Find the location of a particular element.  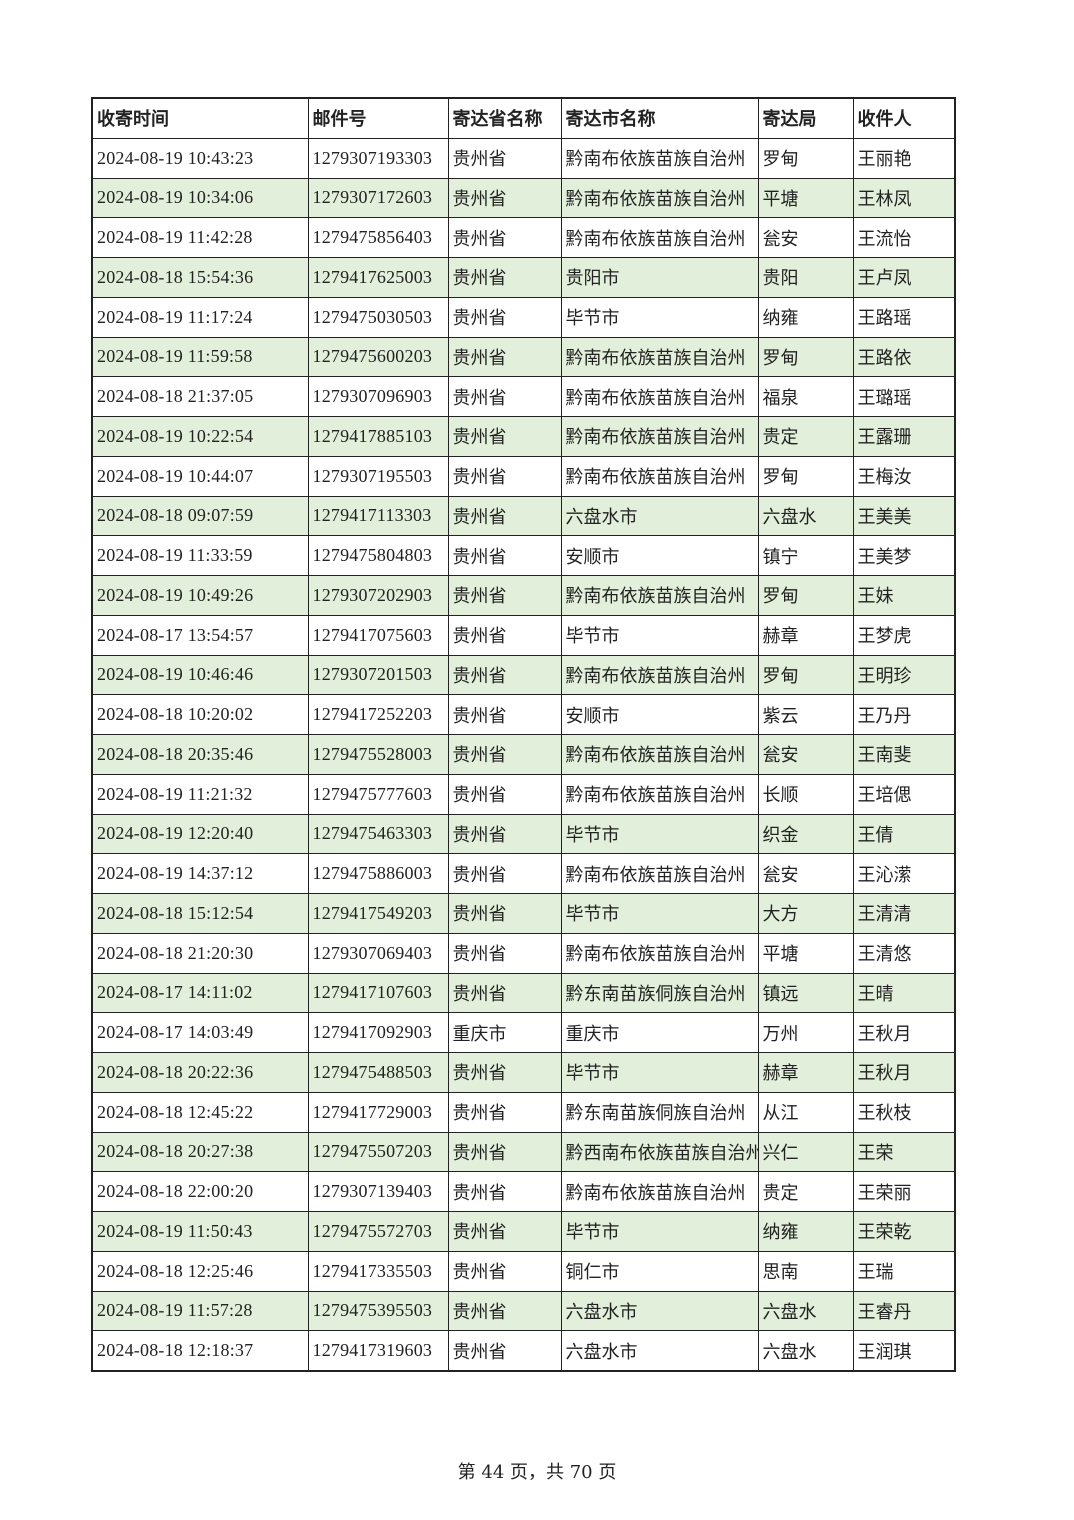

cell-recipient: 王荣乾 is located at coordinates (904, 1231).